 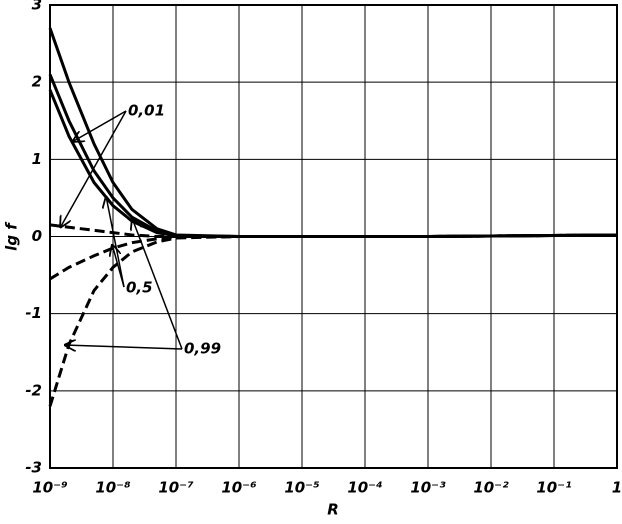 What do you see at coordinates (37, 159) in the screenshot?
I see `y-tick-label: 1` at bounding box center [37, 159].